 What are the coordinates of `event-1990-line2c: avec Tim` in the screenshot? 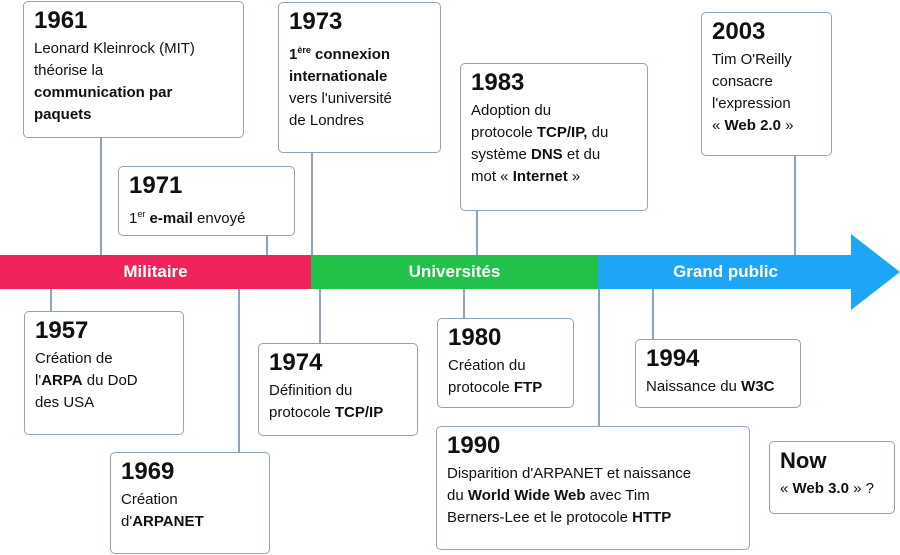 It's located at (617, 495).